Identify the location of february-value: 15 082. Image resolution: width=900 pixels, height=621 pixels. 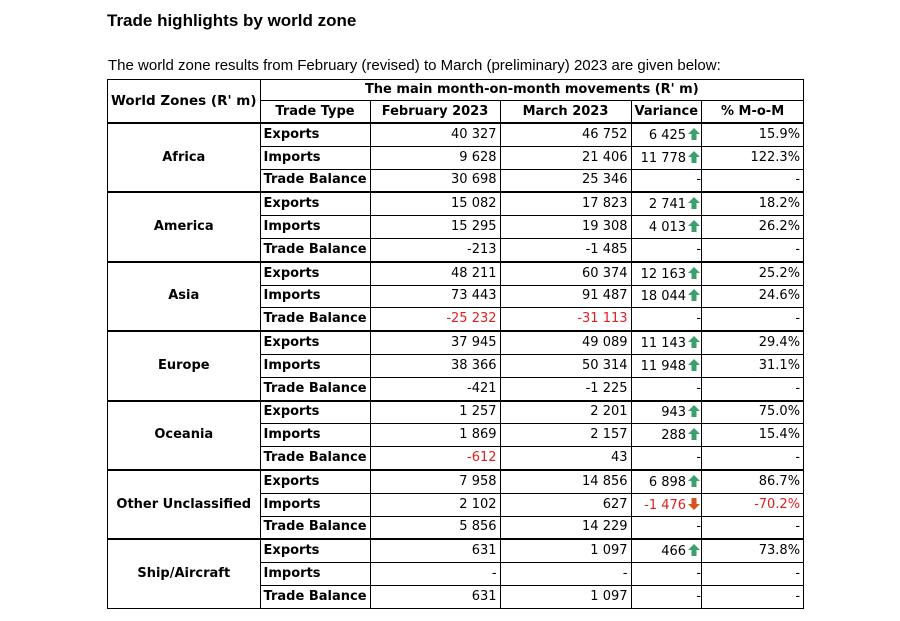
(435, 204).